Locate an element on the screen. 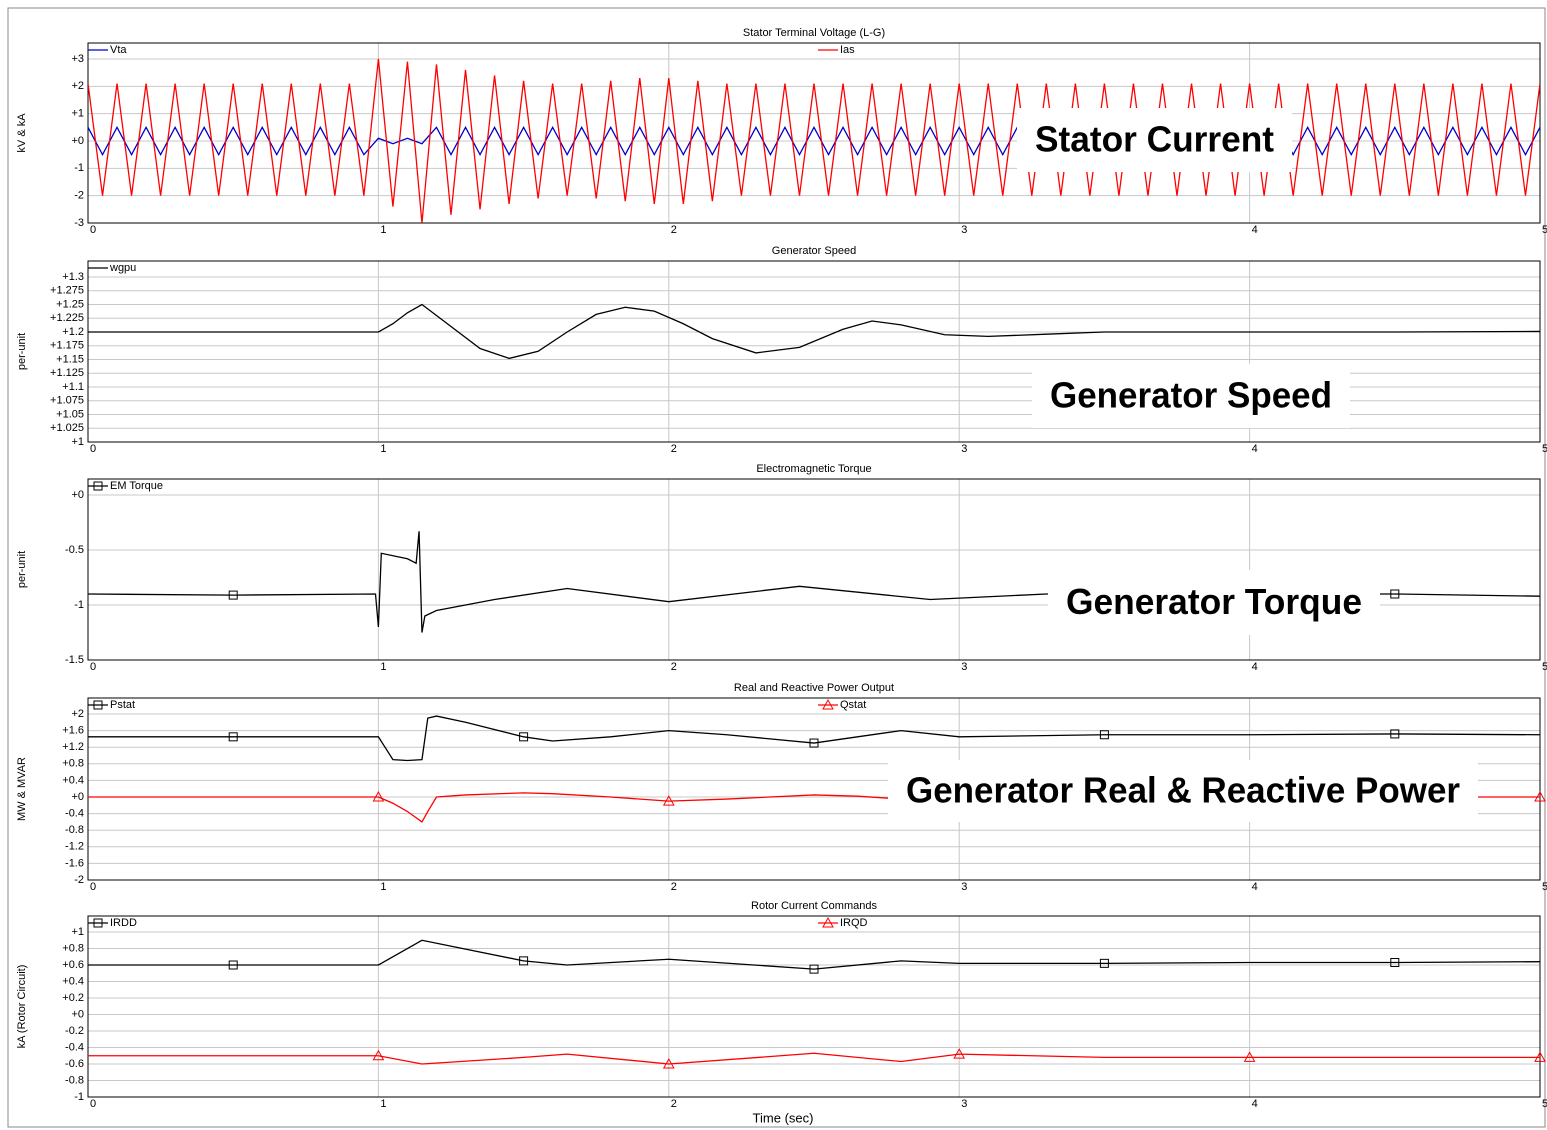 Image resolution: width=1547 pixels, height=1130 pixels. chart-title: Generator Speed is located at coordinates (814, 251).